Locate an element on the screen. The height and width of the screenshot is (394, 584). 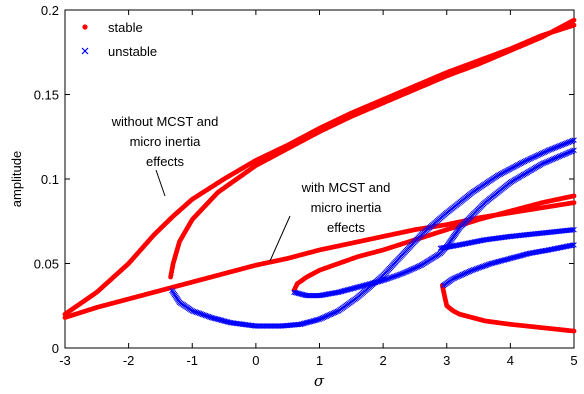
annotation-with-line-2: micro inertia is located at coordinates (347, 207).